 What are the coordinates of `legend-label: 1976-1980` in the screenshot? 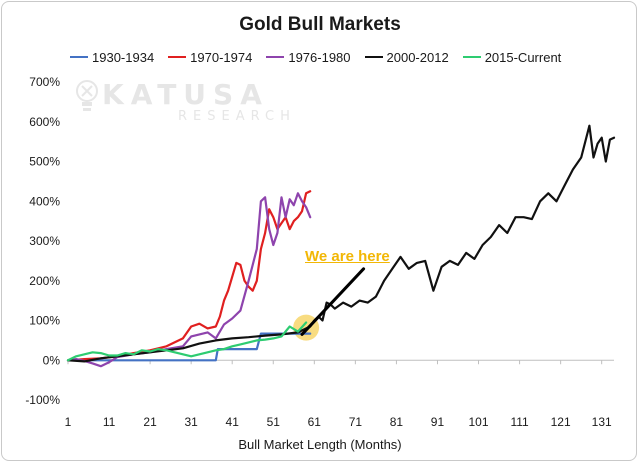 It's located at (319, 57).